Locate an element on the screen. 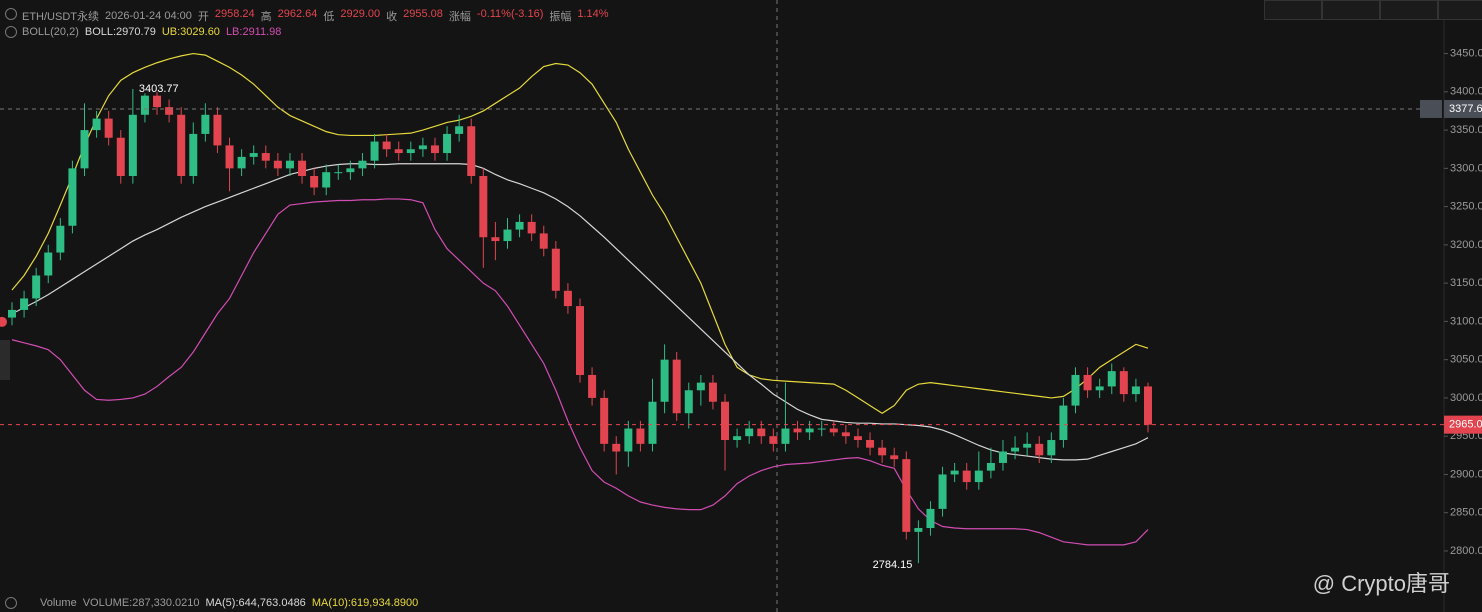 The height and width of the screenshot is (612, 1482). volume-value: MA(5):644,763.0486 is located at coordinates (255, 603).